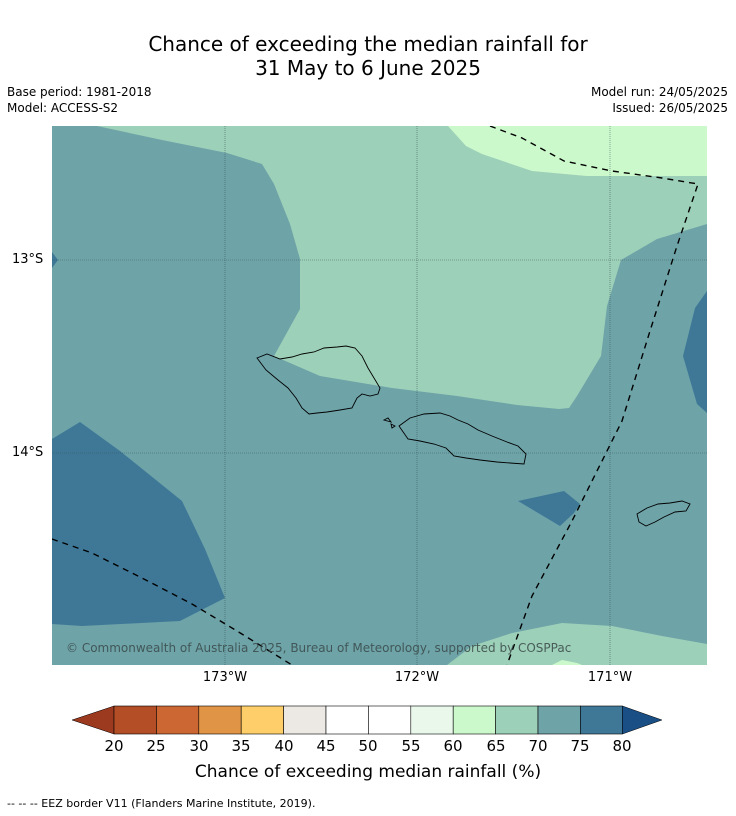 The height and width of the screenshot is (816, 736). Describe the element at coordinates (28, 259) in the screenshot. I see `lat-label-13s: 13°S` at that location.